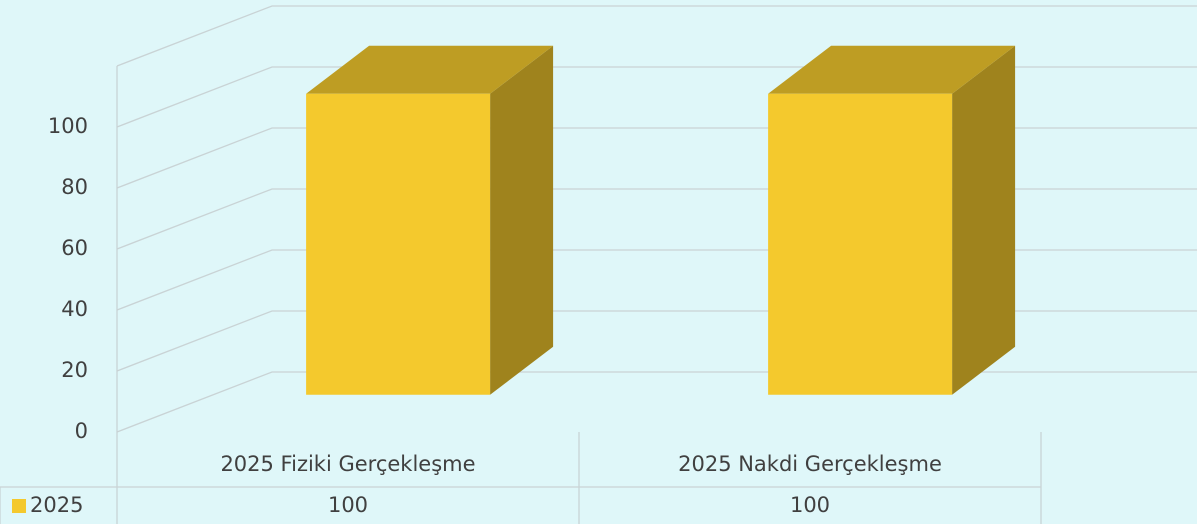  I want to click on x-tick-label: 2025 Fiziki Gerçekleşme, so click(347, 464).